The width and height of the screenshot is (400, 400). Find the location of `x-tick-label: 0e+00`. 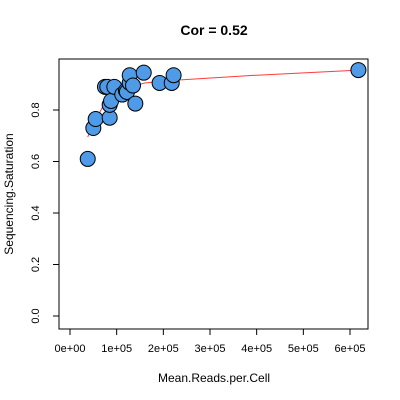

x-tick-label: 0e+00 is located at coordinates (70, 349).